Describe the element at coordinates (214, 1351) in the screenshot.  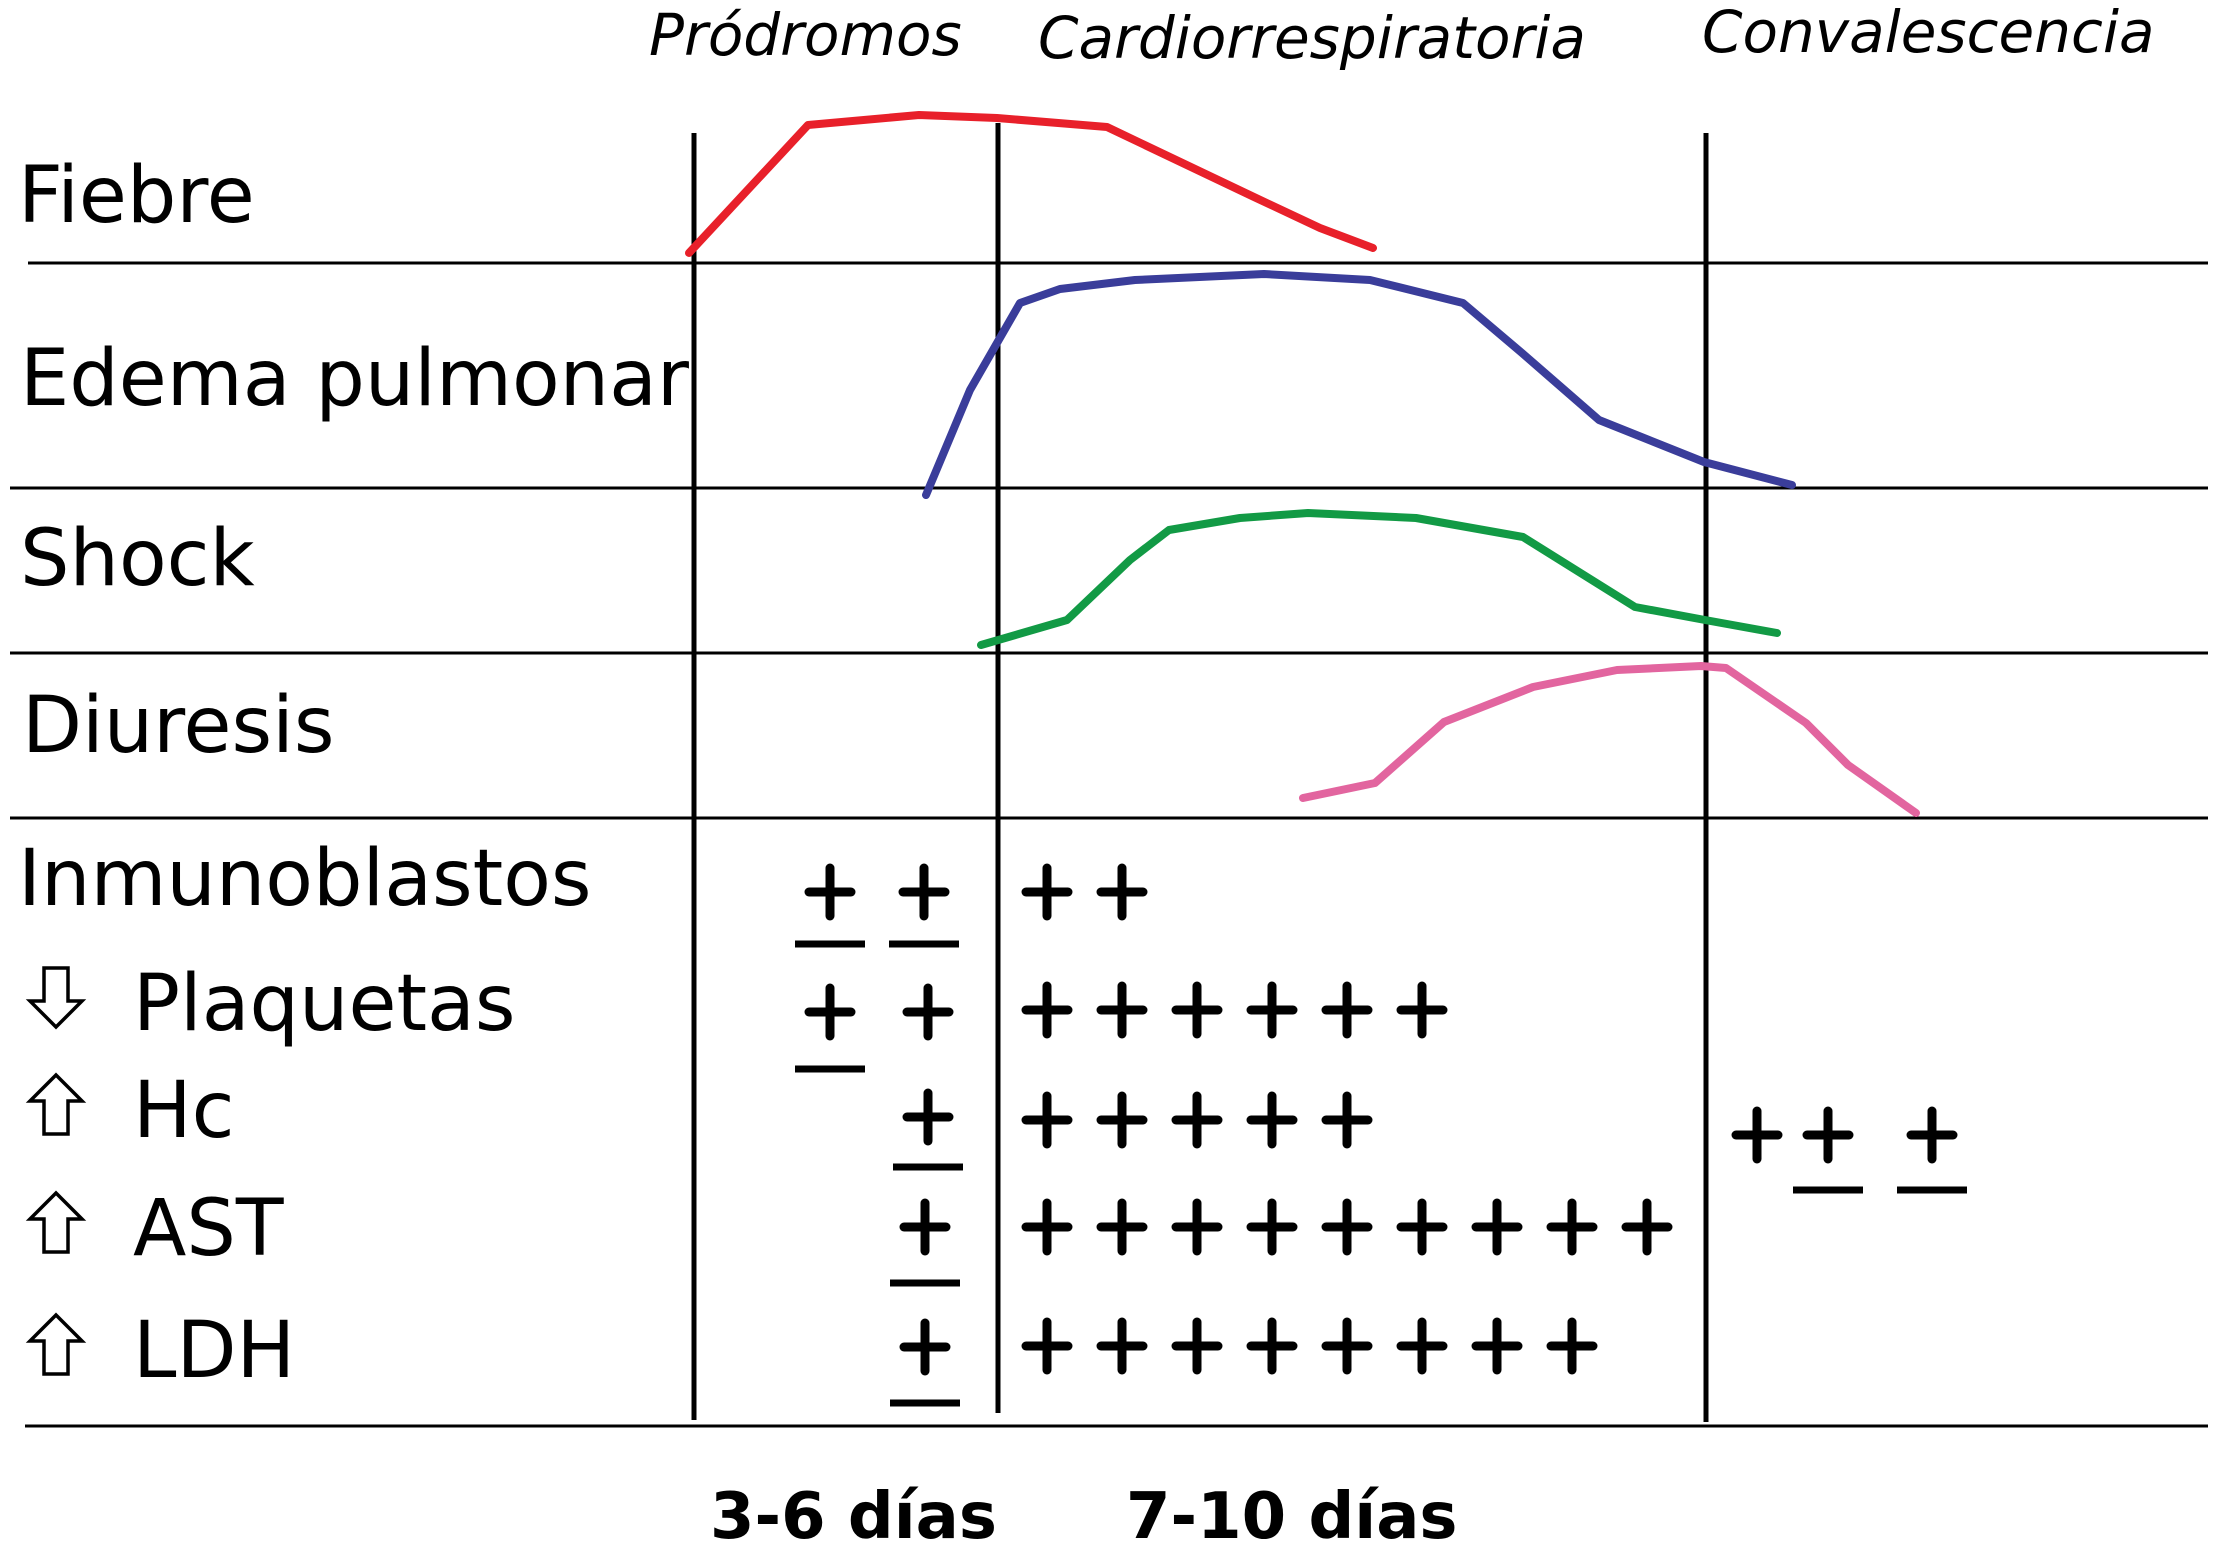
I see `lab-row-label: LDH` at that location.